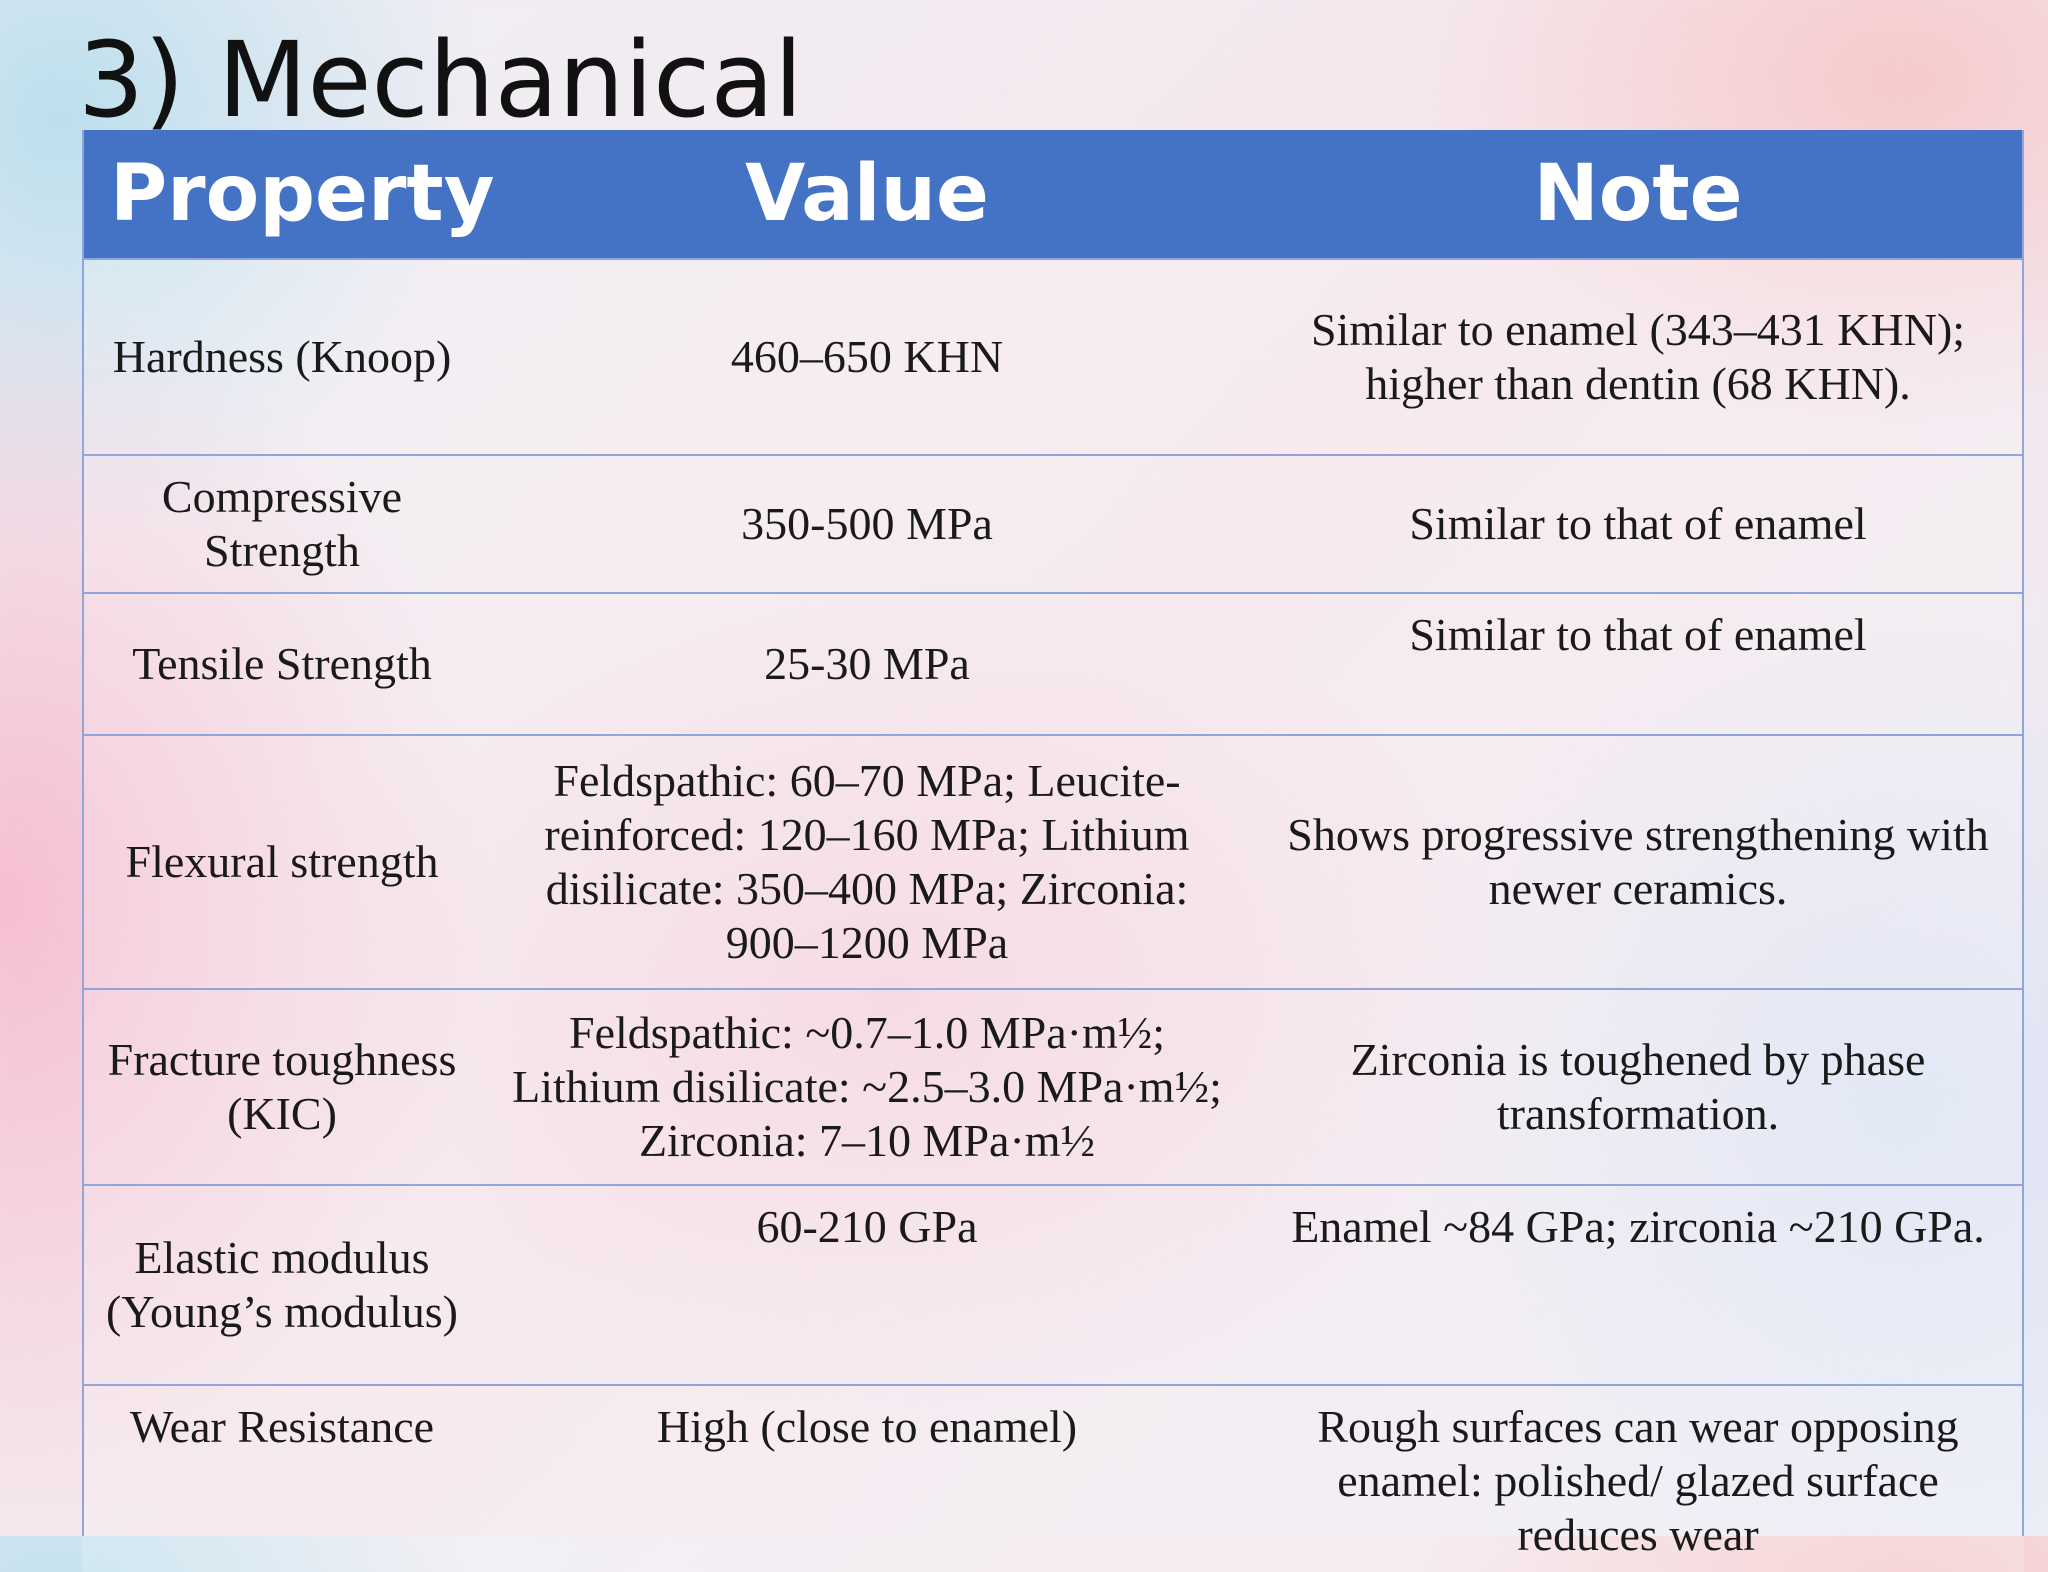 This screenshot has height=1572, width=2048. Describe the element at coordinates (867, 1478) in the screenshot. I see `value-cell: High (close to enamel)` at that location.